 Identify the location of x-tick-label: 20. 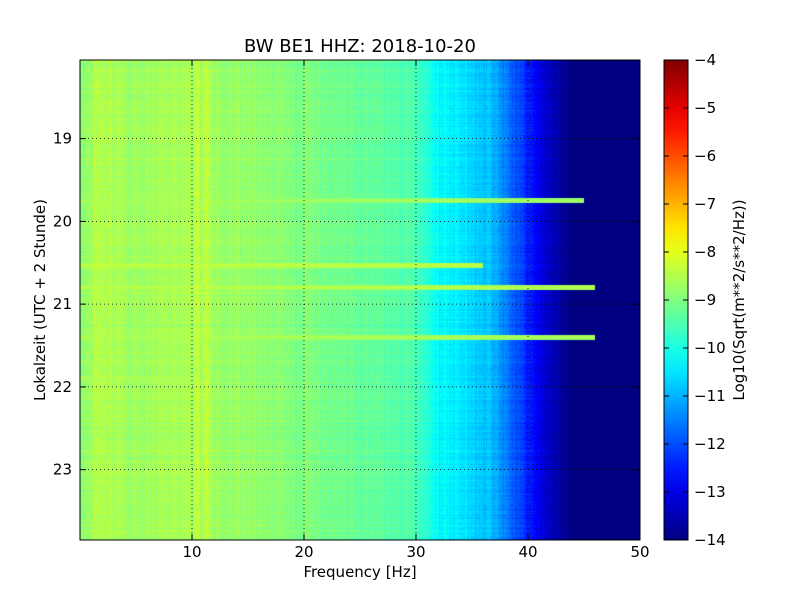
(303, 552).